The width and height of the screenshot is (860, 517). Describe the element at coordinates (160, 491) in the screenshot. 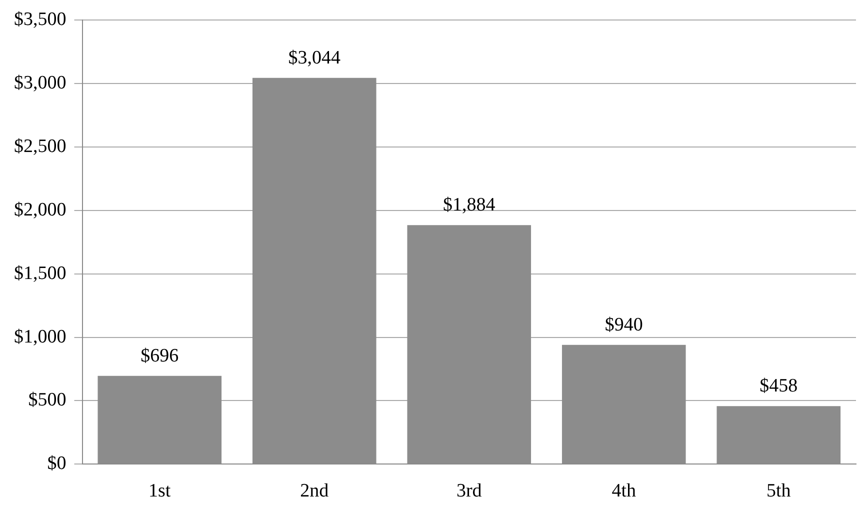

I see `x-tick-label: 1st` at that location.